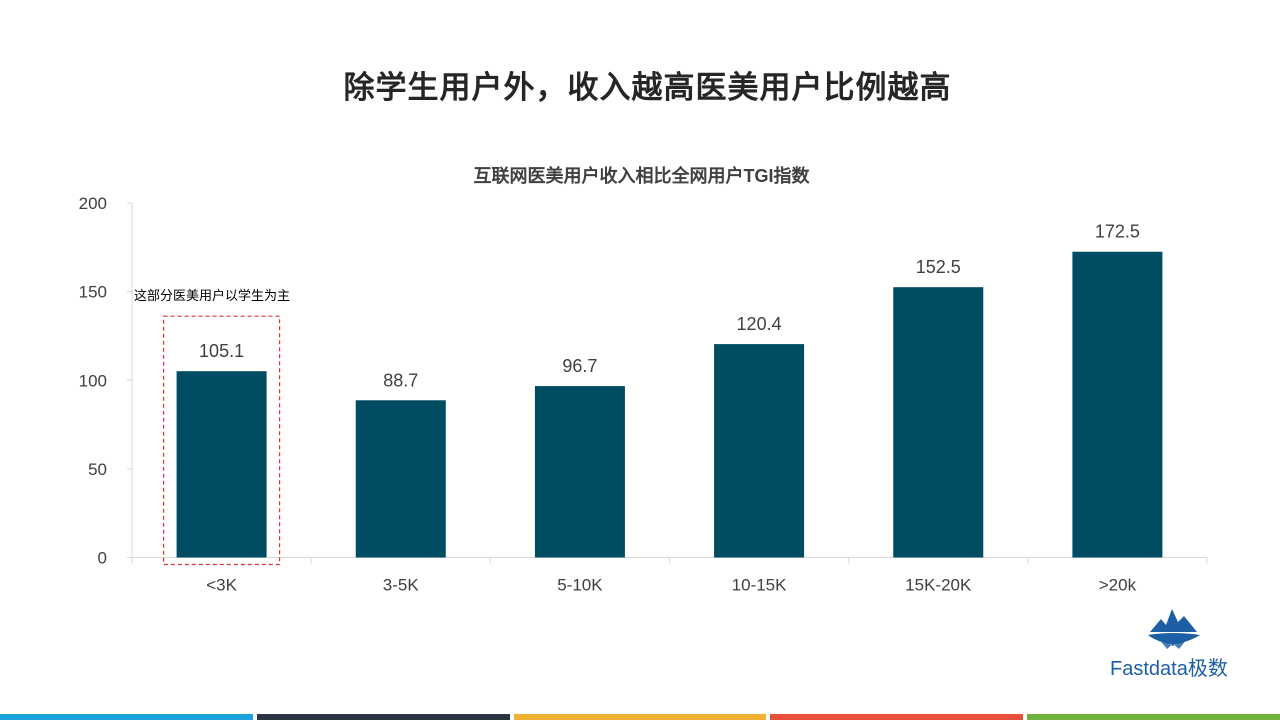 The height and width of the screenshot is (720, 1280). I want to click on annotation-highlight-box, so click(221, 440).